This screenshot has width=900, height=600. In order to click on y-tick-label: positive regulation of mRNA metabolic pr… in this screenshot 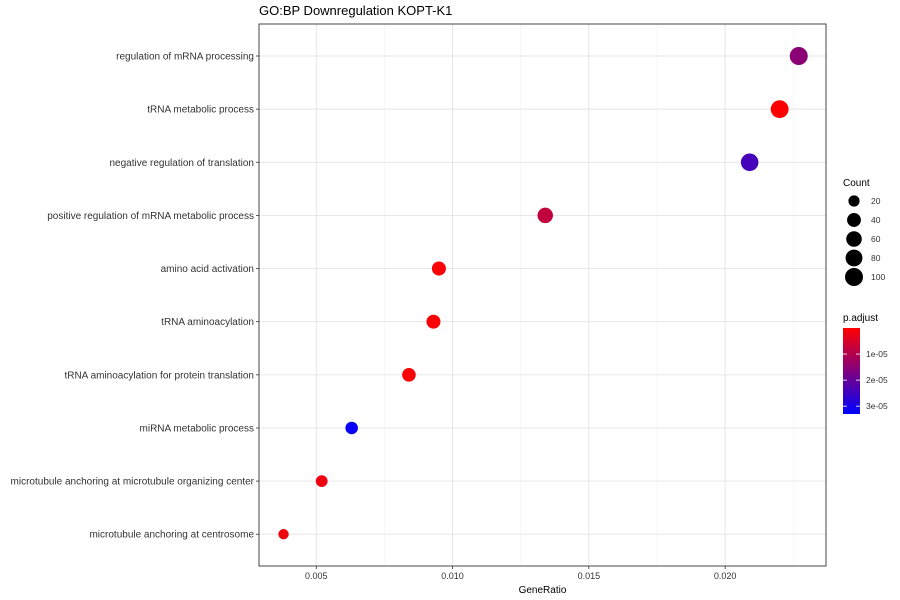, I will do `click(150, 216)`.